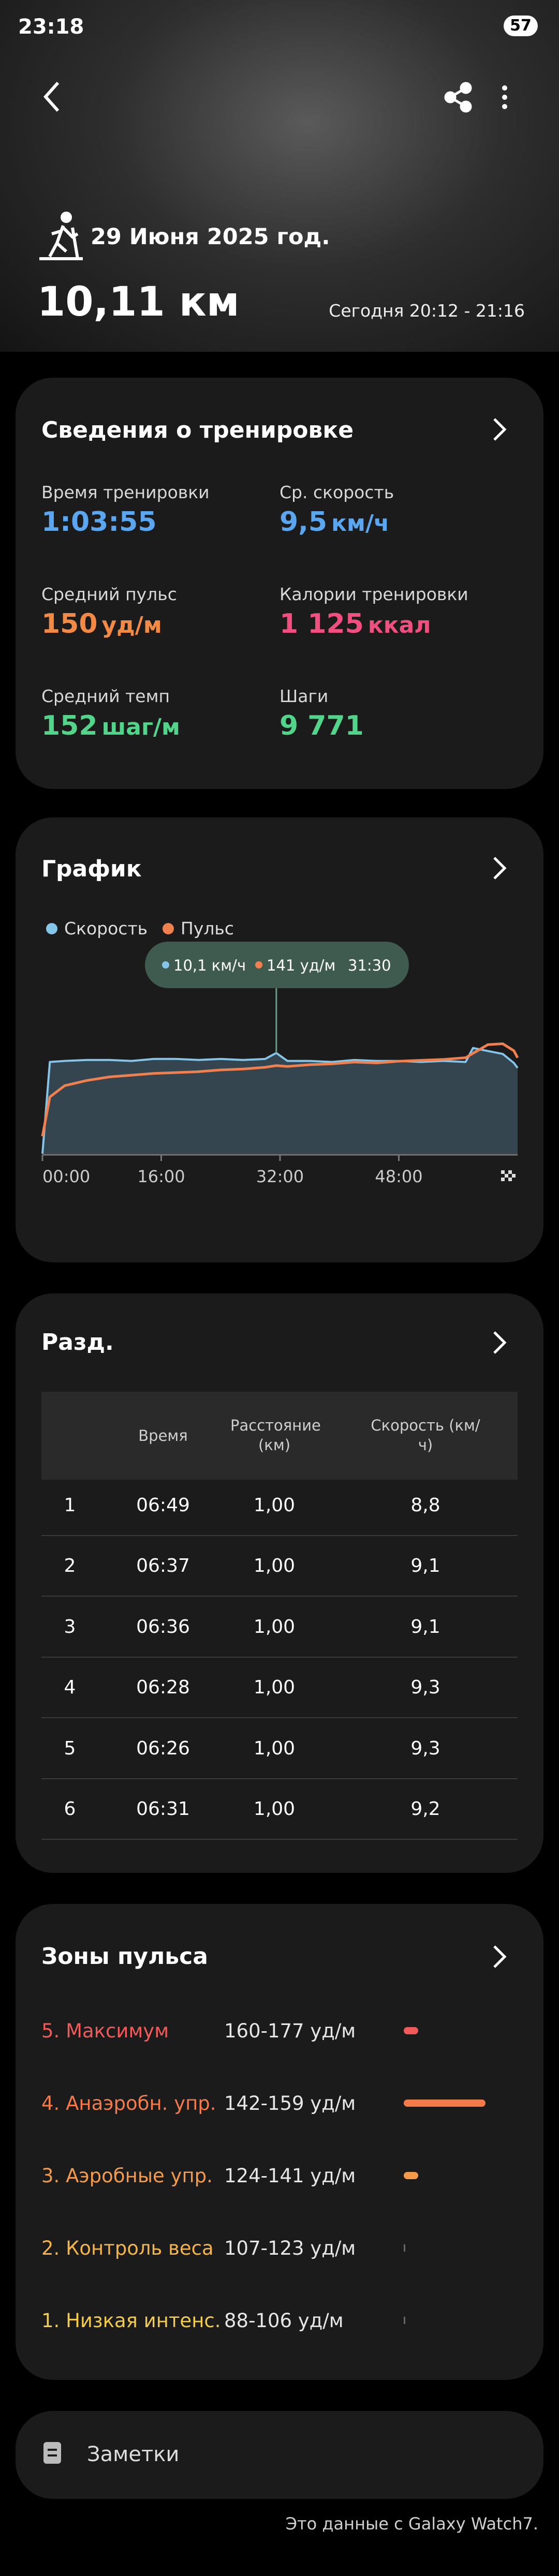 The height and width of the screenshot is (2576, 559). Describe the element at coordinates (161, 1176) in the screenshot. I see `x-tick-label: 16:00` at that location.